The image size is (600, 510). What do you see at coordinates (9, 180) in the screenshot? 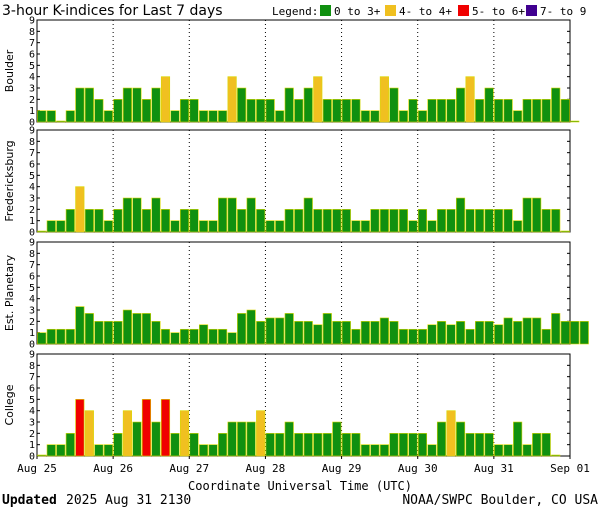
I see `panel-label: Fredericksburg` at bounding box center [9, 180].